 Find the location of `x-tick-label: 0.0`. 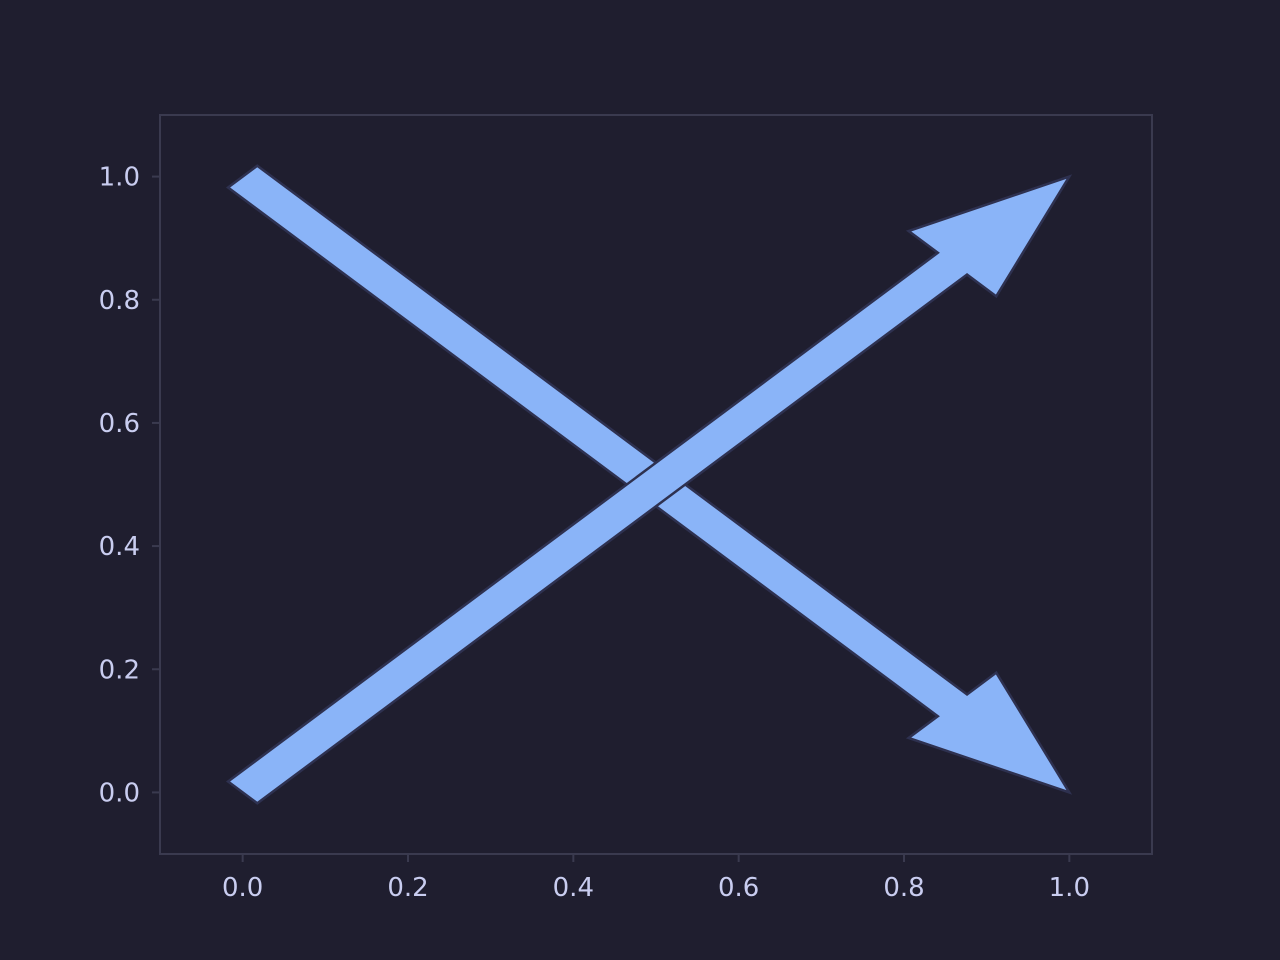

x-tick-label: 0.0 is located at coordinates (242, 888).